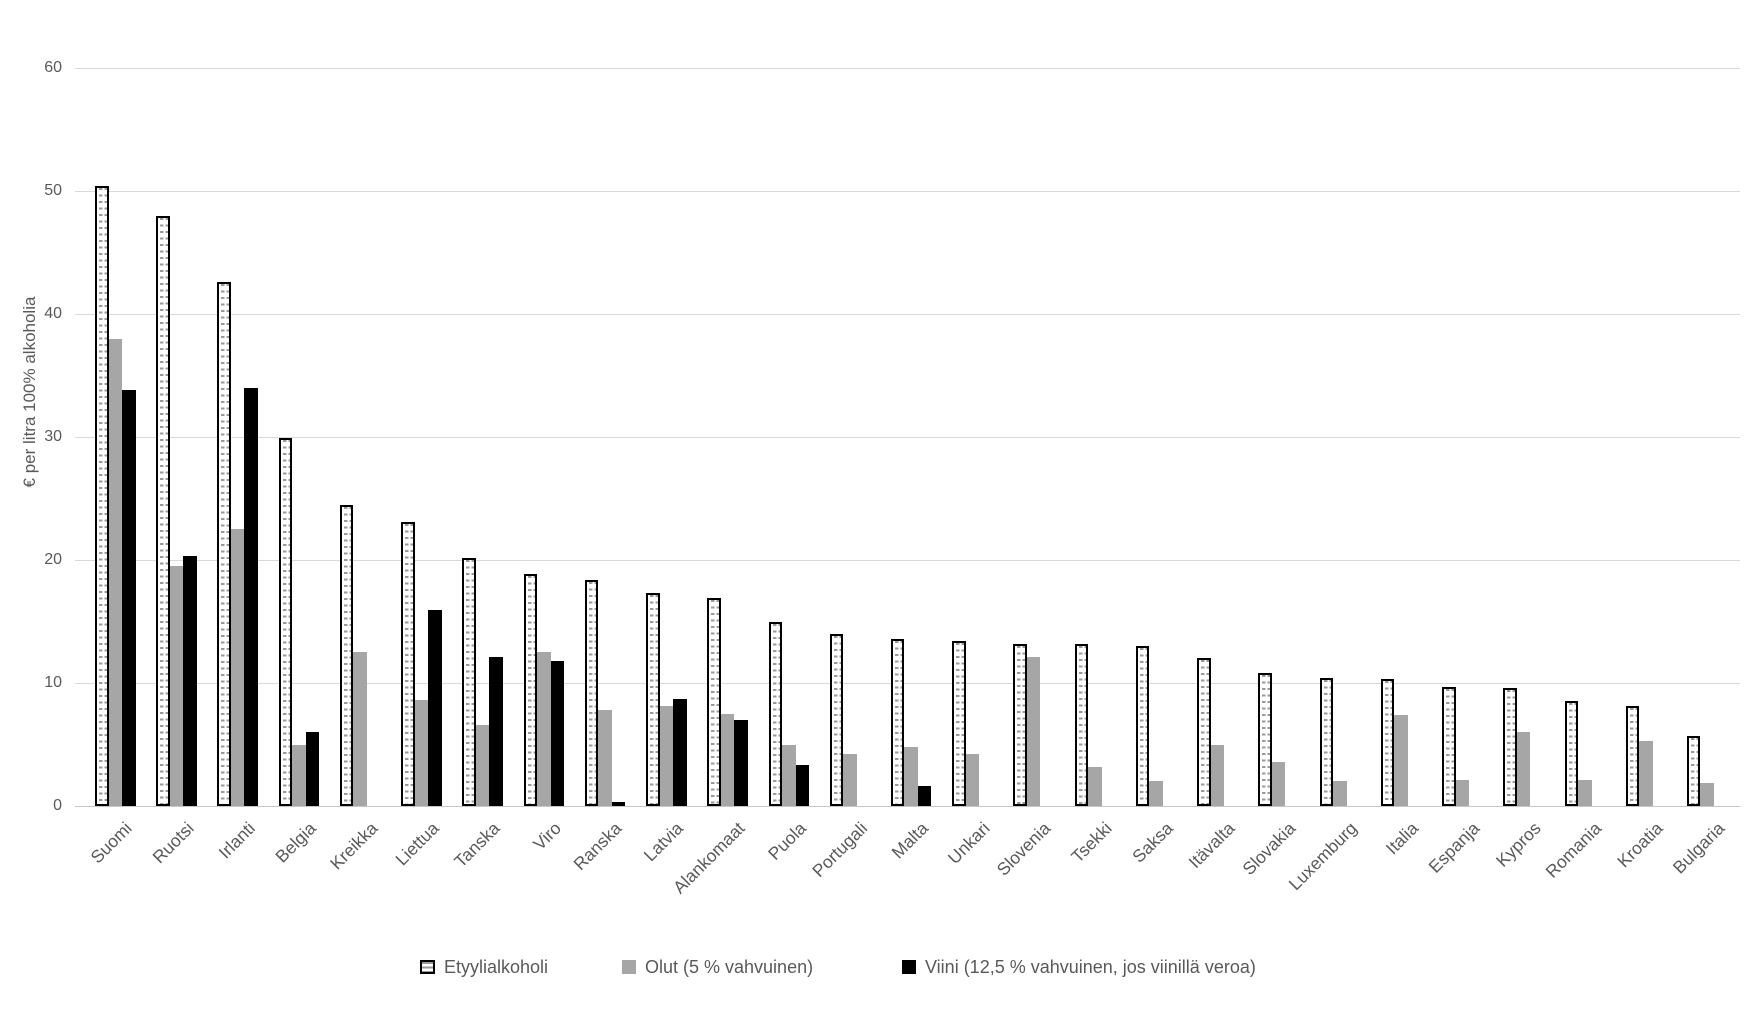  Describe the element at coordinates (802, 785) in the screenshot. I see `bar-viini-puola` at that location.